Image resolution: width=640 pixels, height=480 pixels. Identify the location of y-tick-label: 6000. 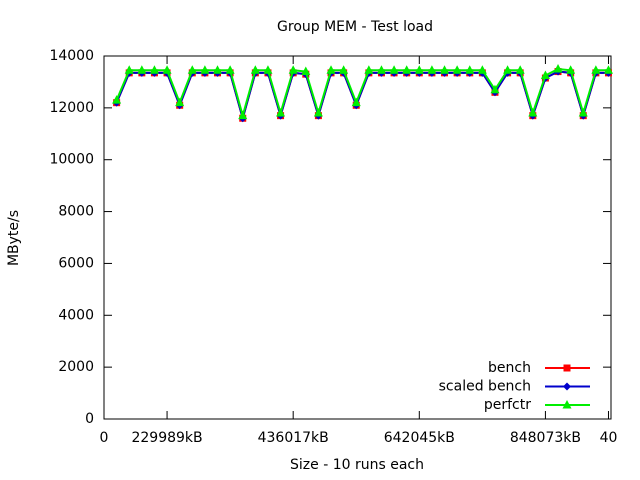
(76, 263).